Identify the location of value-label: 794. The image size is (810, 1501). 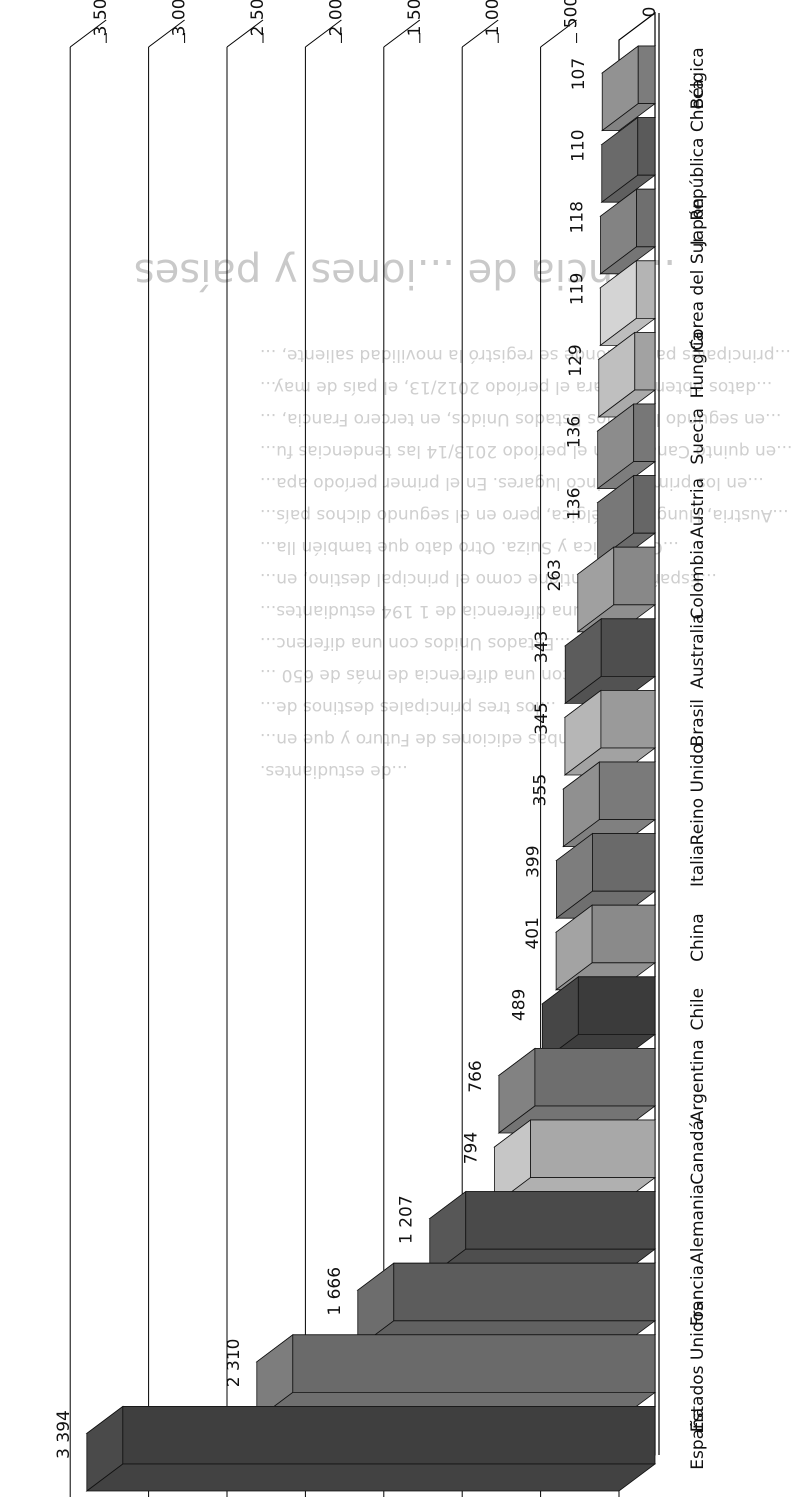
(472, 1148).